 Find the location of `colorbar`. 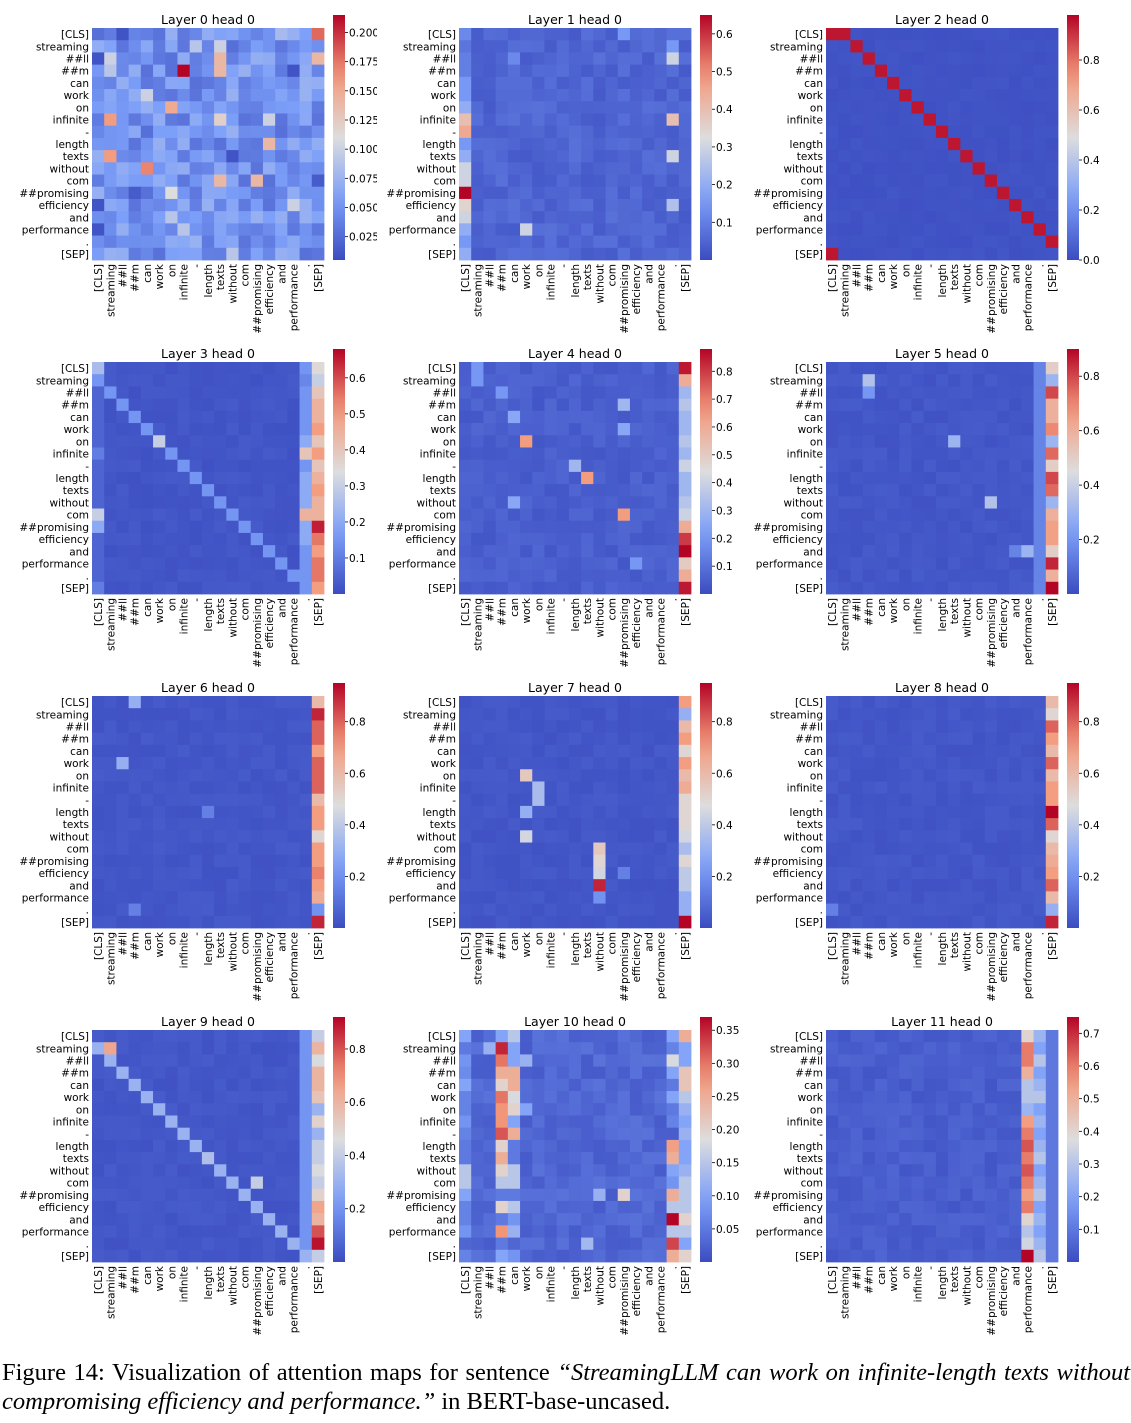

colorbar is located at coordinates (339, 1139).